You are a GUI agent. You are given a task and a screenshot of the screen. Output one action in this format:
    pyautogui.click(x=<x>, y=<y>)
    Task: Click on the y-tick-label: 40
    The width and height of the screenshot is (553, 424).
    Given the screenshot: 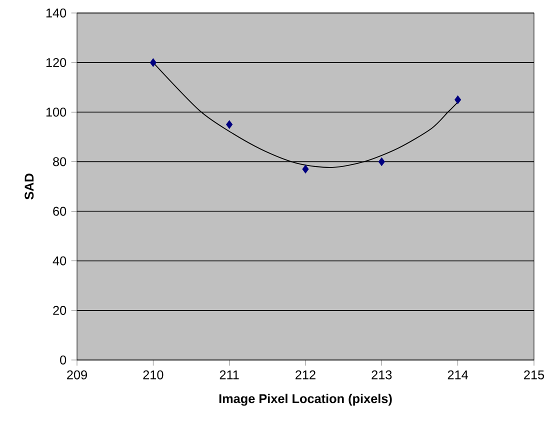 What is the action you would take?
    pyautogui.click(x=59, y=261)
    